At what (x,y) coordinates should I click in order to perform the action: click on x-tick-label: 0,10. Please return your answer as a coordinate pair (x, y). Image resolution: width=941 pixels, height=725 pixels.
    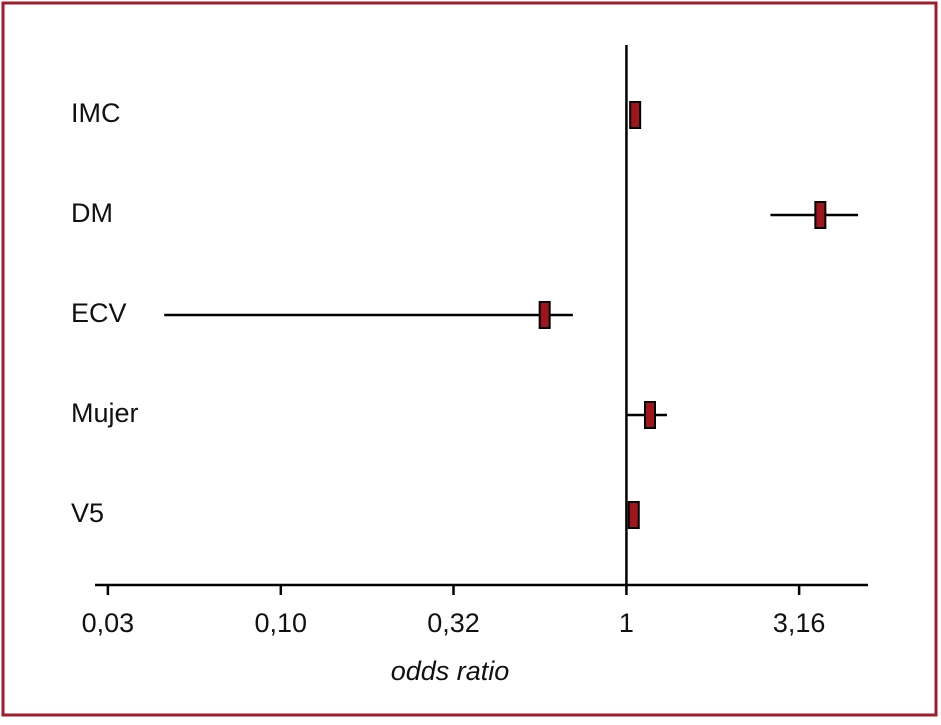
    Looking at the image, I should click on (281, 623).